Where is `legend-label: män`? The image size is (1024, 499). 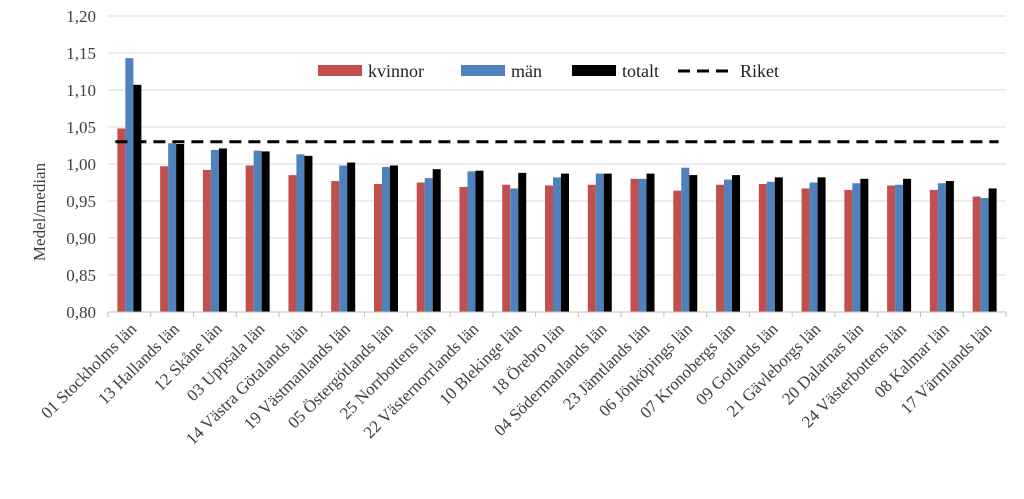 legend-label: män is located at coordinates (526, 71).